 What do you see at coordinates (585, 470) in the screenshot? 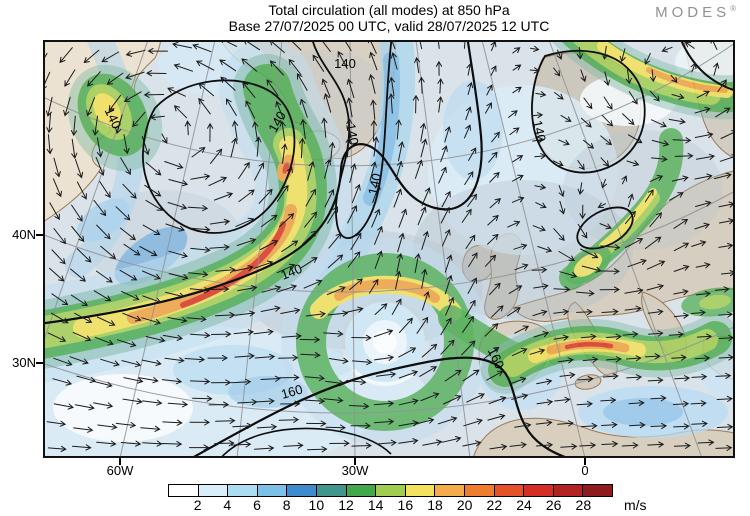
I see `lon-label-0: 0` at bounding box center [585, 470].